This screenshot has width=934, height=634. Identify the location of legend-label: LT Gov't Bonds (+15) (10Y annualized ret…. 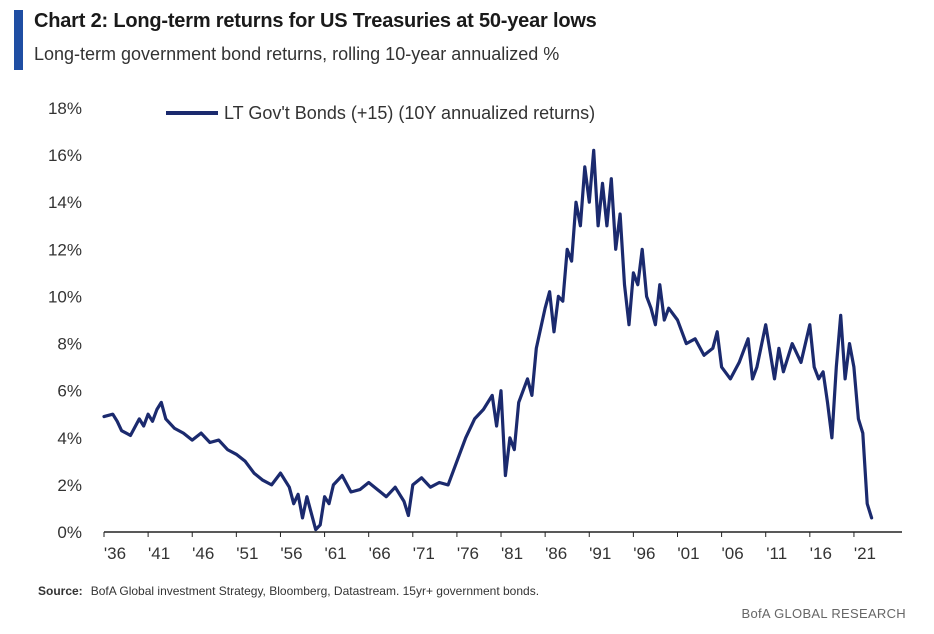
(409, 113).